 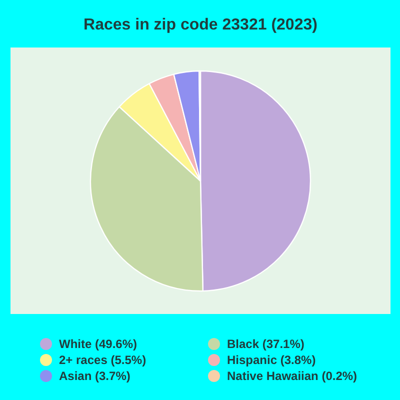 What do you see at coordinates (103, 359) in the screenshot?
I see `legend-label: 2+ races (5.5%)` at bounding box center [103, 359].